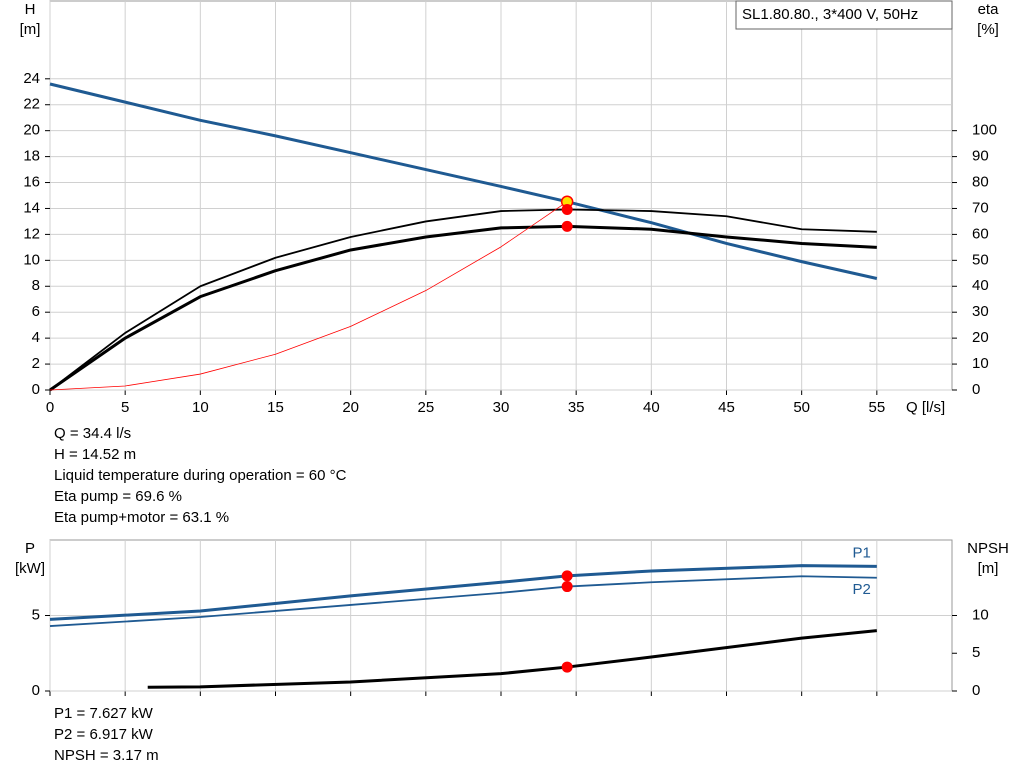  Describe the element at coordinates (984, 130) in the screenshot. I see `y2-tick-label: 100` at that location.